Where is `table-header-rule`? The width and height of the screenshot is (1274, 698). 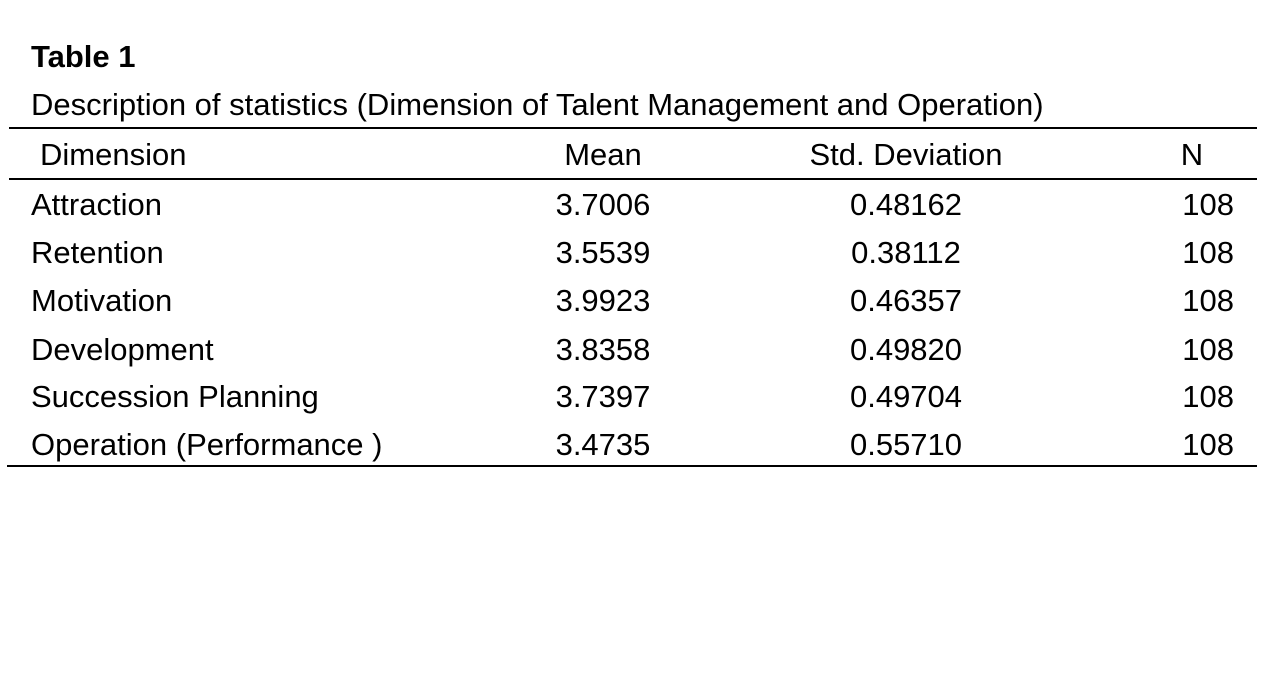 table-header-rule is located at coordinates (633, 179).